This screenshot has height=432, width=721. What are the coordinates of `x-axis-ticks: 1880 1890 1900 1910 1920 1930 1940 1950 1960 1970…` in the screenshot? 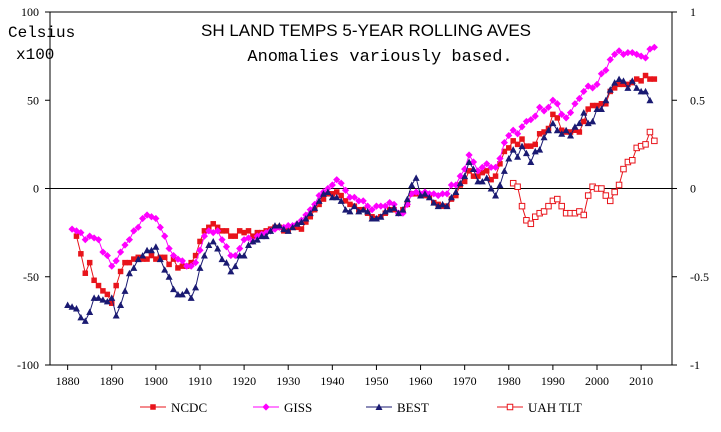 It's located at (354, 376).